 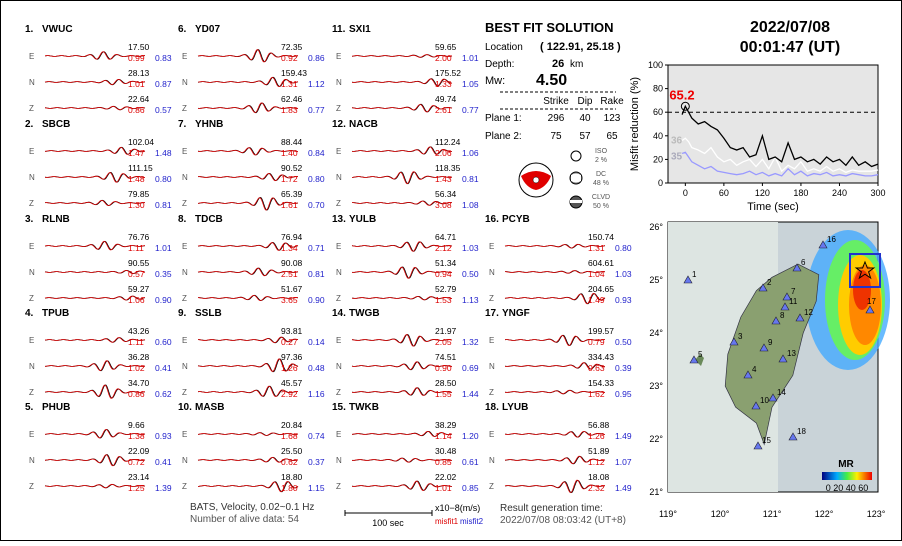 What do you see at coordinates (871, 301) in the screenshot?
I see `station-label: 17` at bounding box center [871, 301].